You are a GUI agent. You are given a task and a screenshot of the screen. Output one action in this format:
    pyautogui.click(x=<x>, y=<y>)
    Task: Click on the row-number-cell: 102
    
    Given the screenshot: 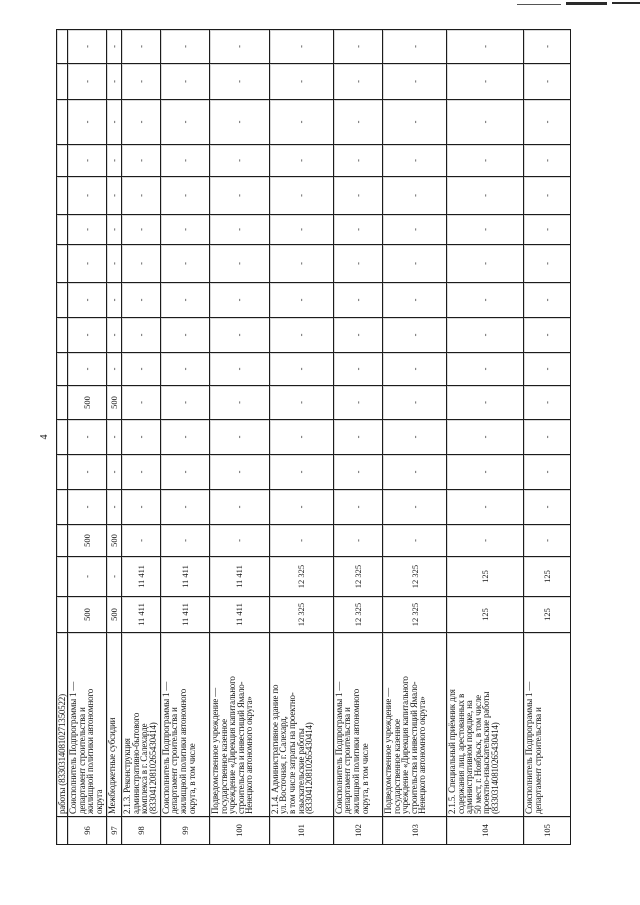 What is the action you would take?
    pyautogui.click(x=358, y=830)
    